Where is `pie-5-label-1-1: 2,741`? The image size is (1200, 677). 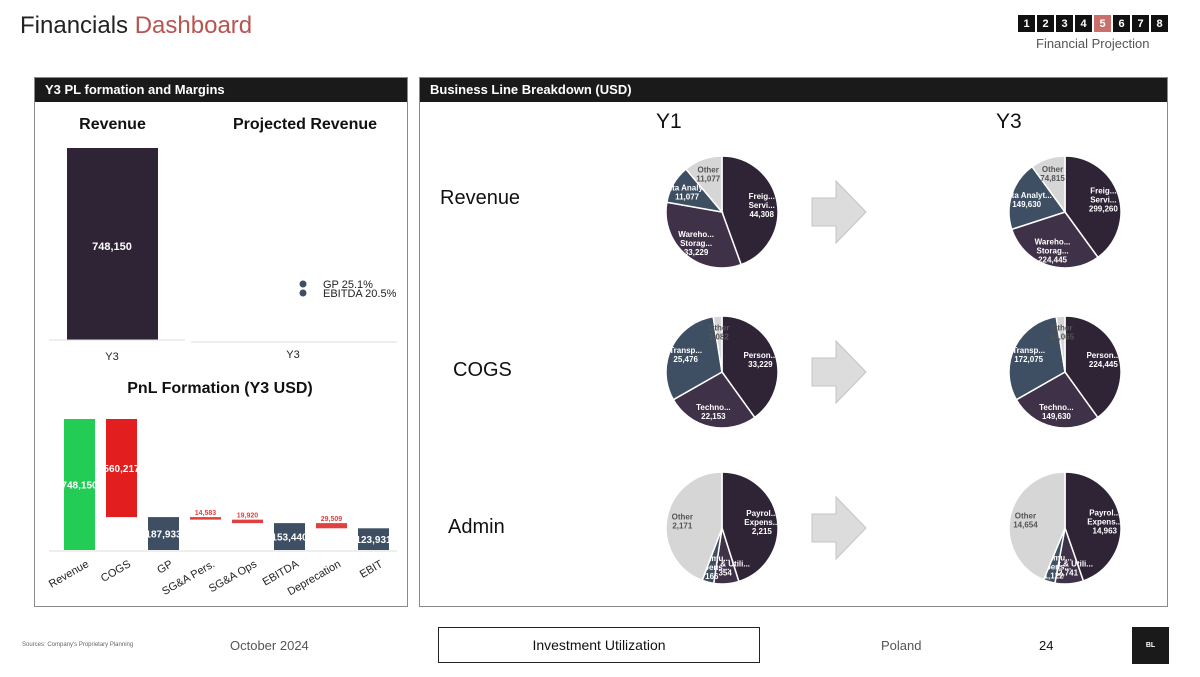 pie-5-label-1-1: 2,741 is located at coordinates (1068, 573).